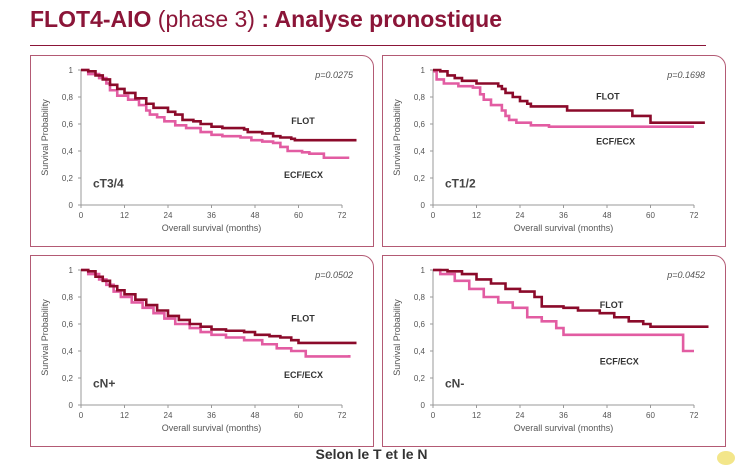 This screenshot has width=743, height=469. What do you see at coordinates (91, 19) in the screenshot?
I see `title-bold: FLOT4-AIO` at bounding box center [91, 19].